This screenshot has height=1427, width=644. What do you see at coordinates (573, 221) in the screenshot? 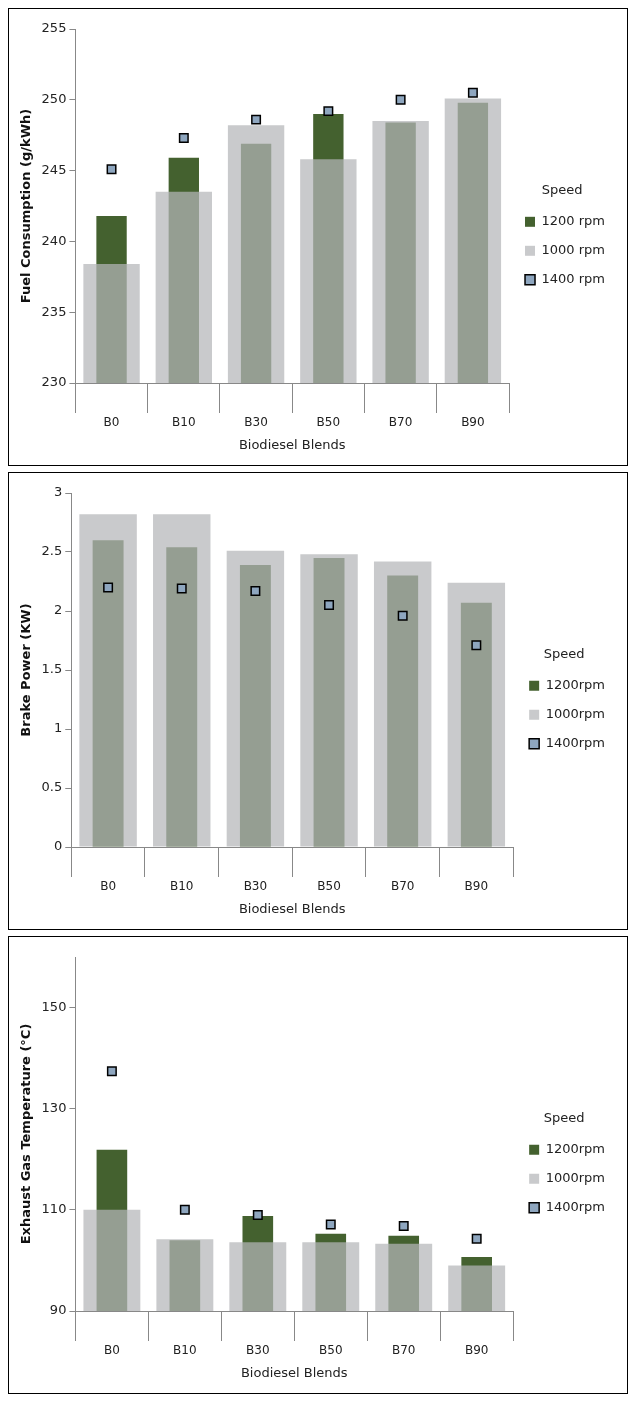
I see `legend-label: 1200 rpm` at bounding box center [573, 221].